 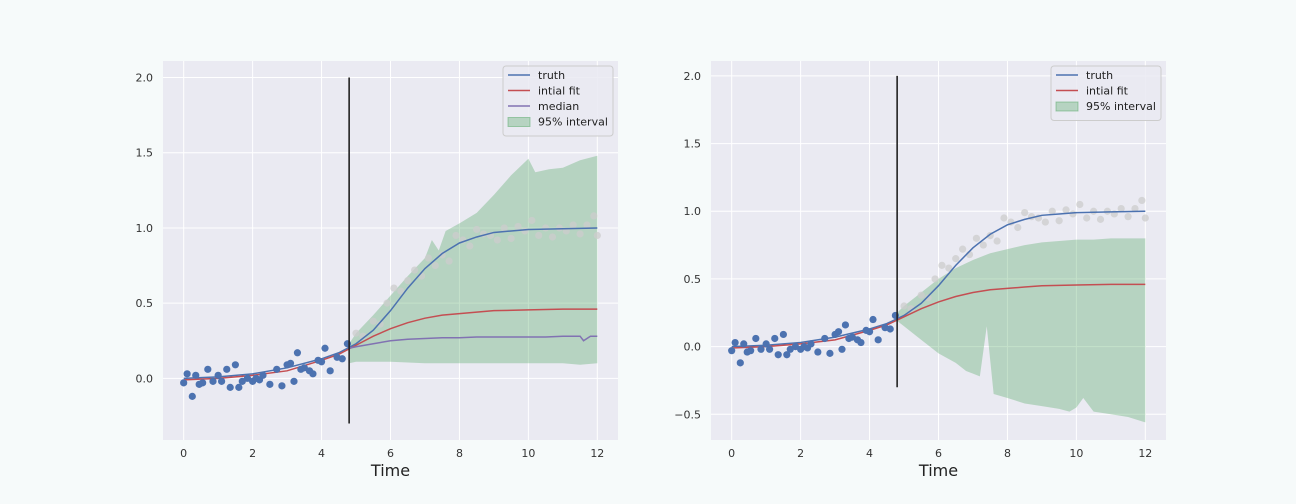 I want to click on y-tick-labels-left: 0.0 0.5 1.0 1.5 2.0, so click(x=145, y=229).